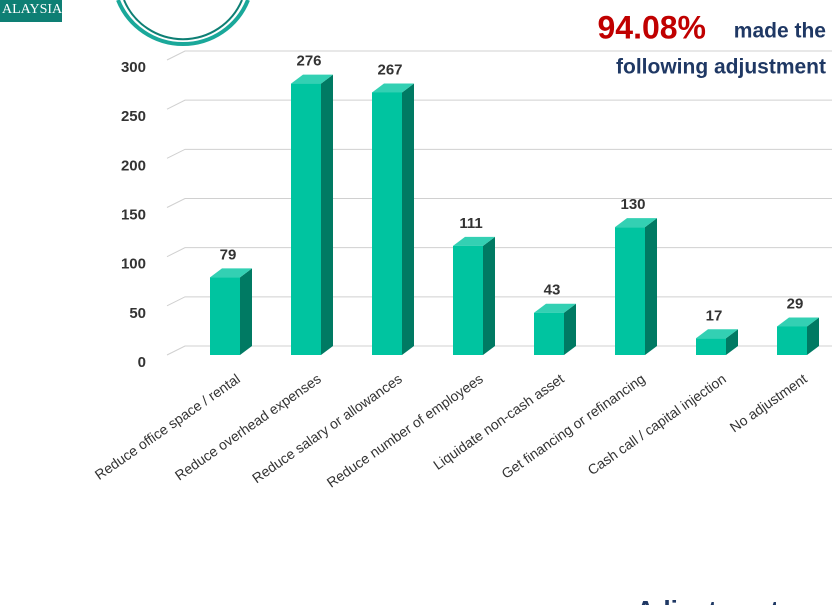  I want to click on y-tick-label: 150, so click(133, 214).